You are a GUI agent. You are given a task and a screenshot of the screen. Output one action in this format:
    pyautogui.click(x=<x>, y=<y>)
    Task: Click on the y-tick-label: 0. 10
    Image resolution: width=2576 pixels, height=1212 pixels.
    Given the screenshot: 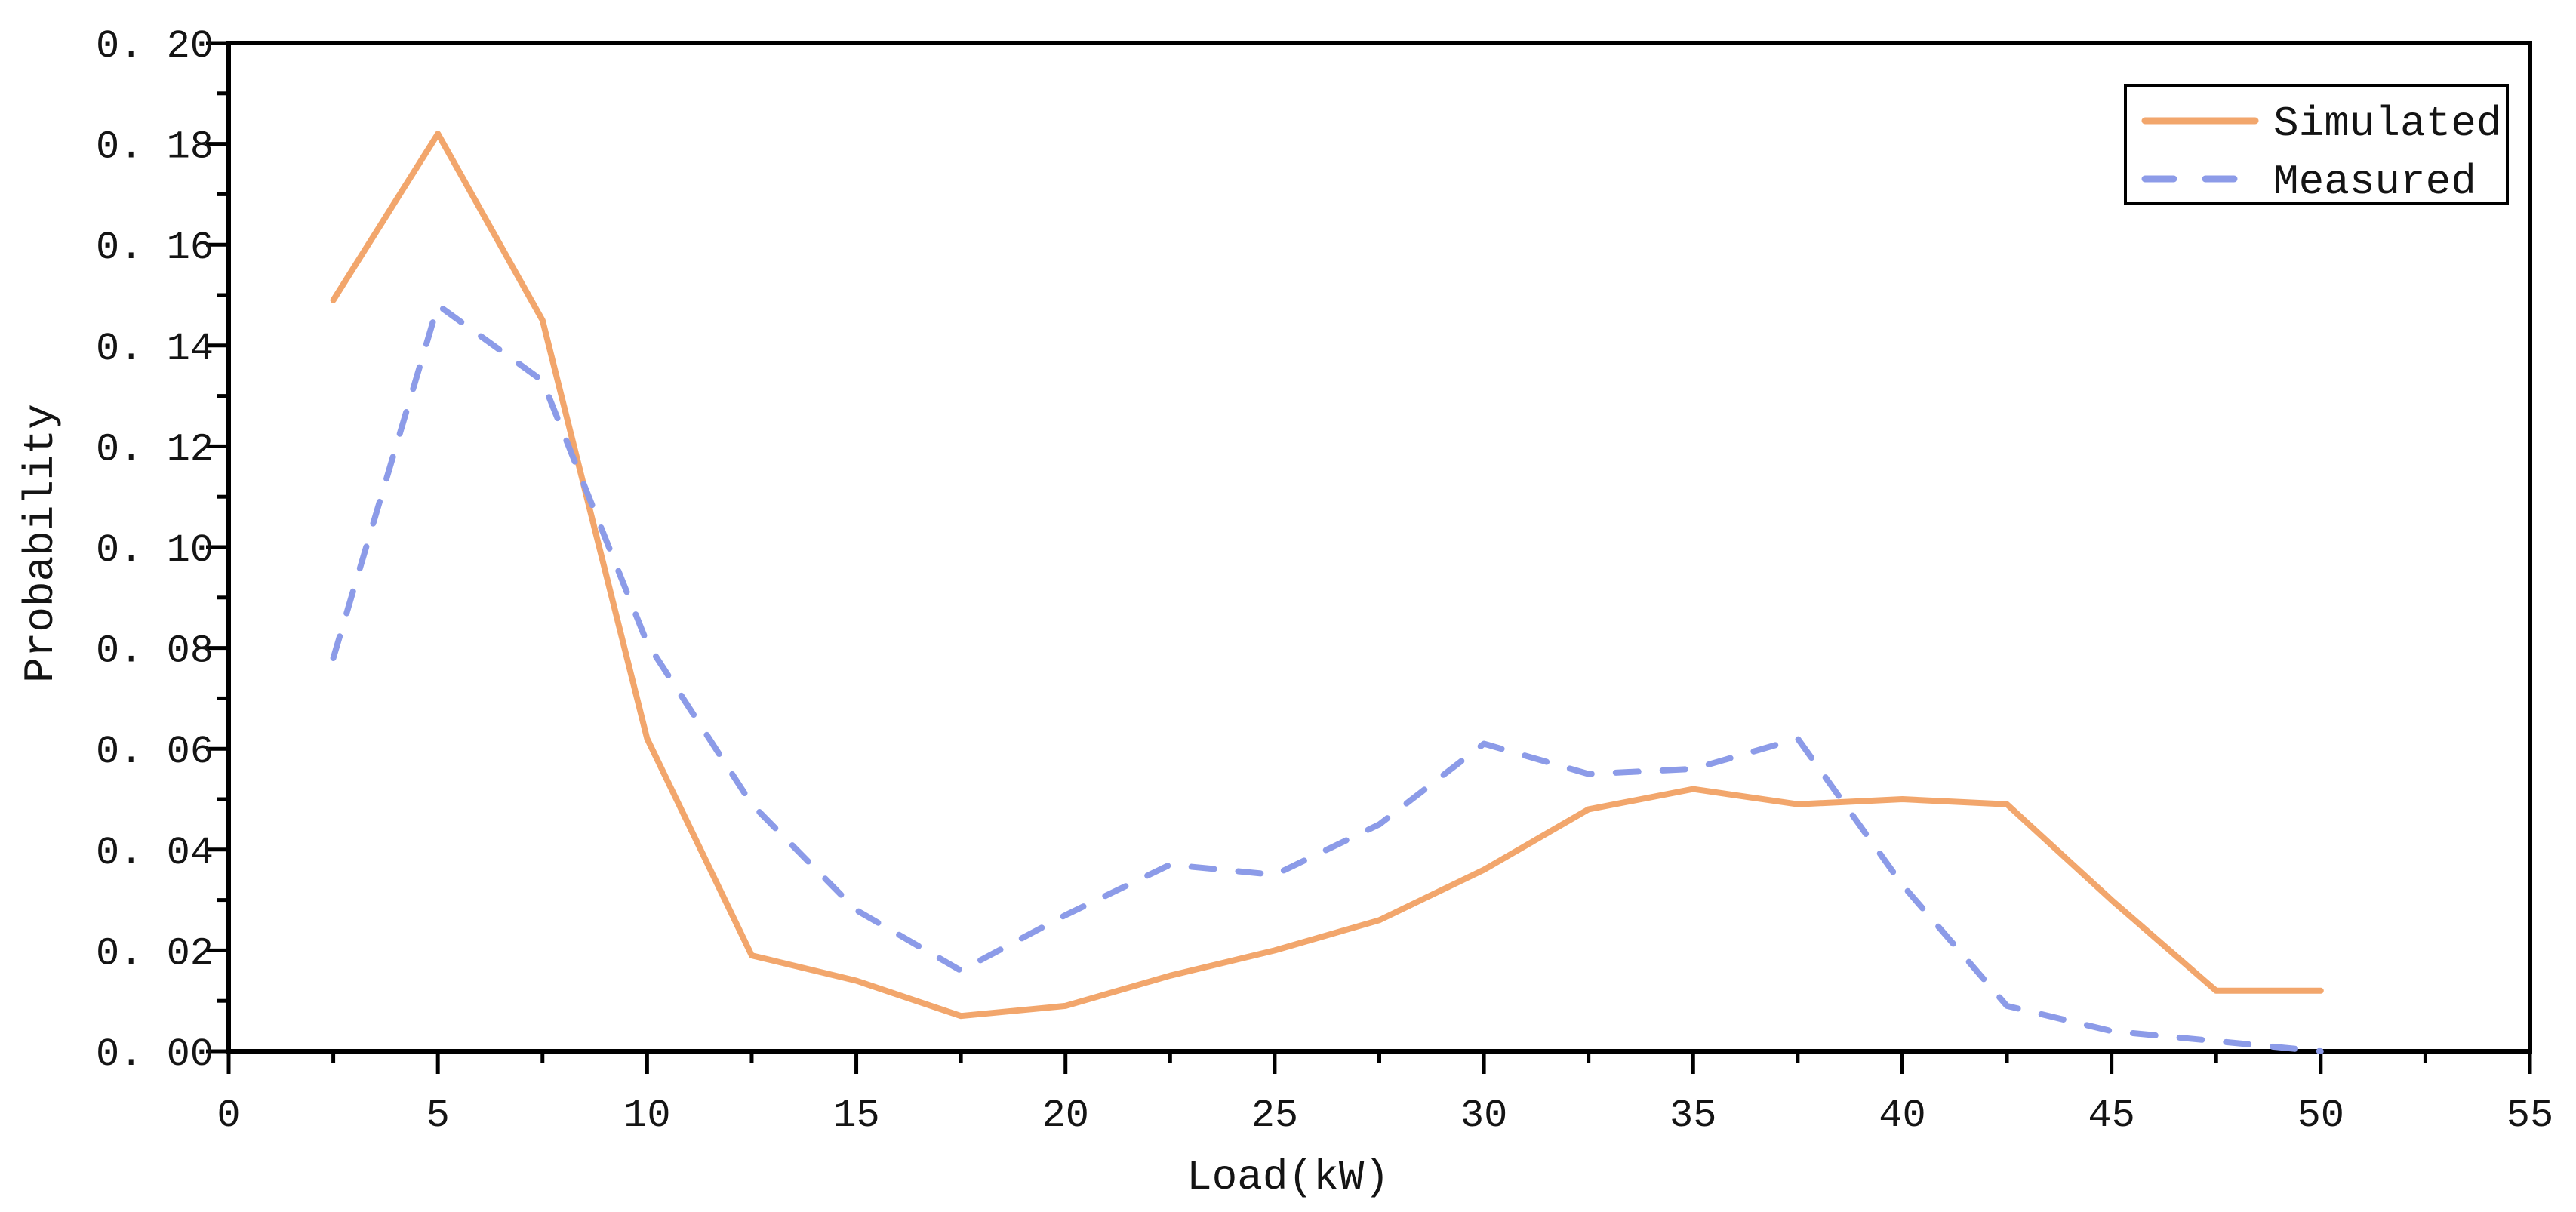 What is the action you would take?
    pyautogui.click(x=155, y=550)
    